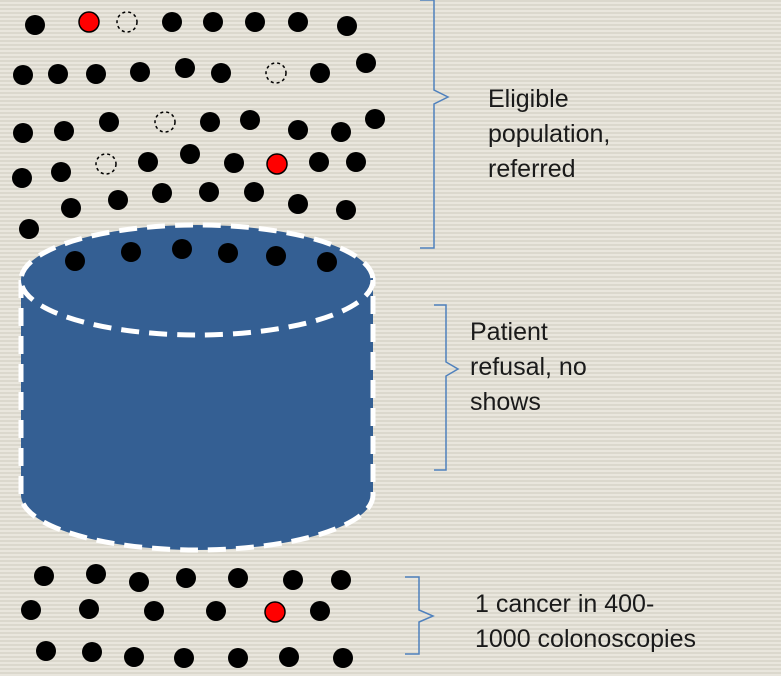  Describe the element at coordinates (435, 124) in the screenshot. I see `bracket-eligible` at that location.